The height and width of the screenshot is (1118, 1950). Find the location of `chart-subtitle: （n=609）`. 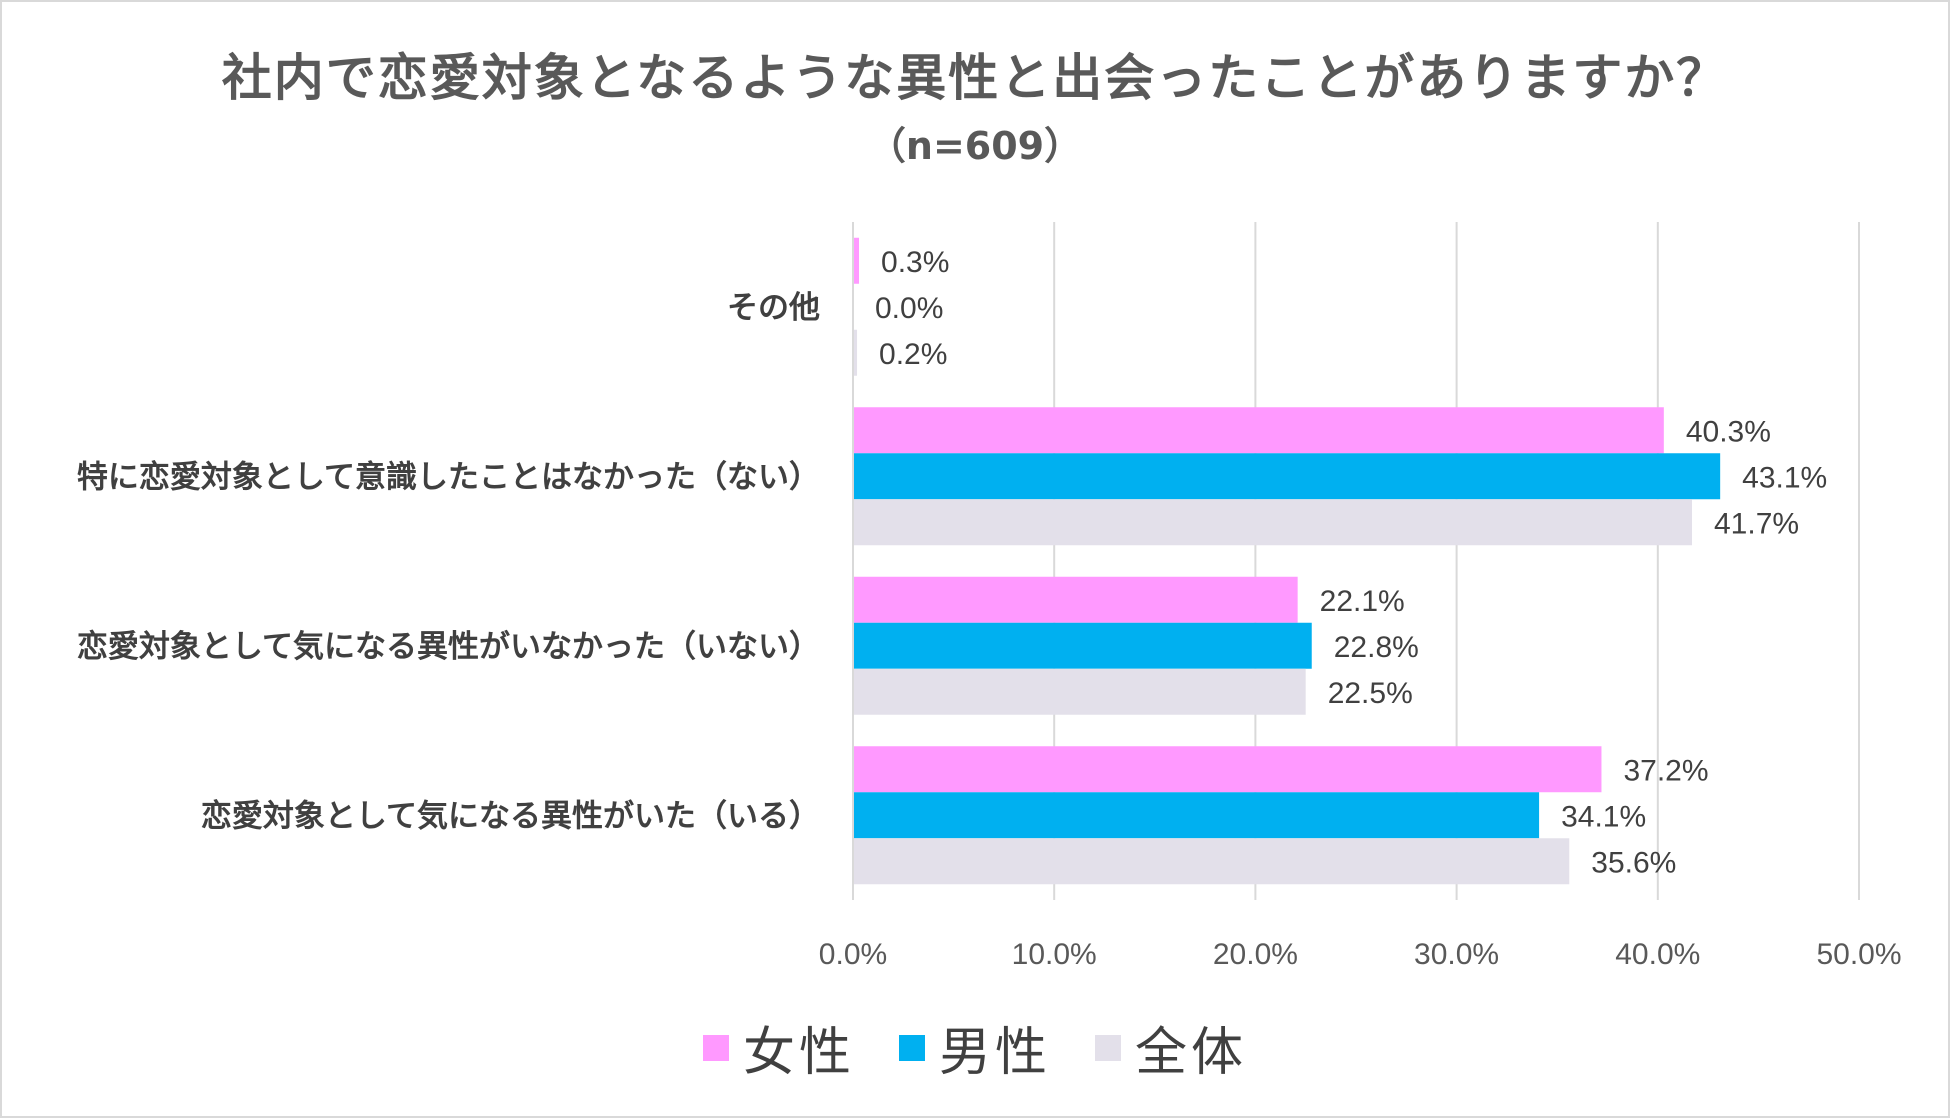

chart-subtitle: （n=609） is located at coordinates (975, 146).